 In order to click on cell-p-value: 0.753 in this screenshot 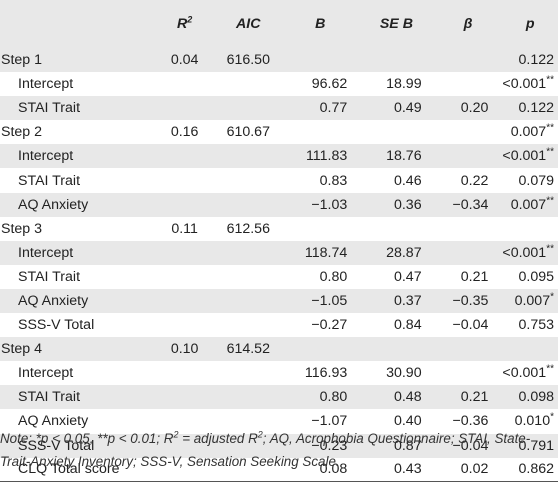, I will do `click(536, 325)`.